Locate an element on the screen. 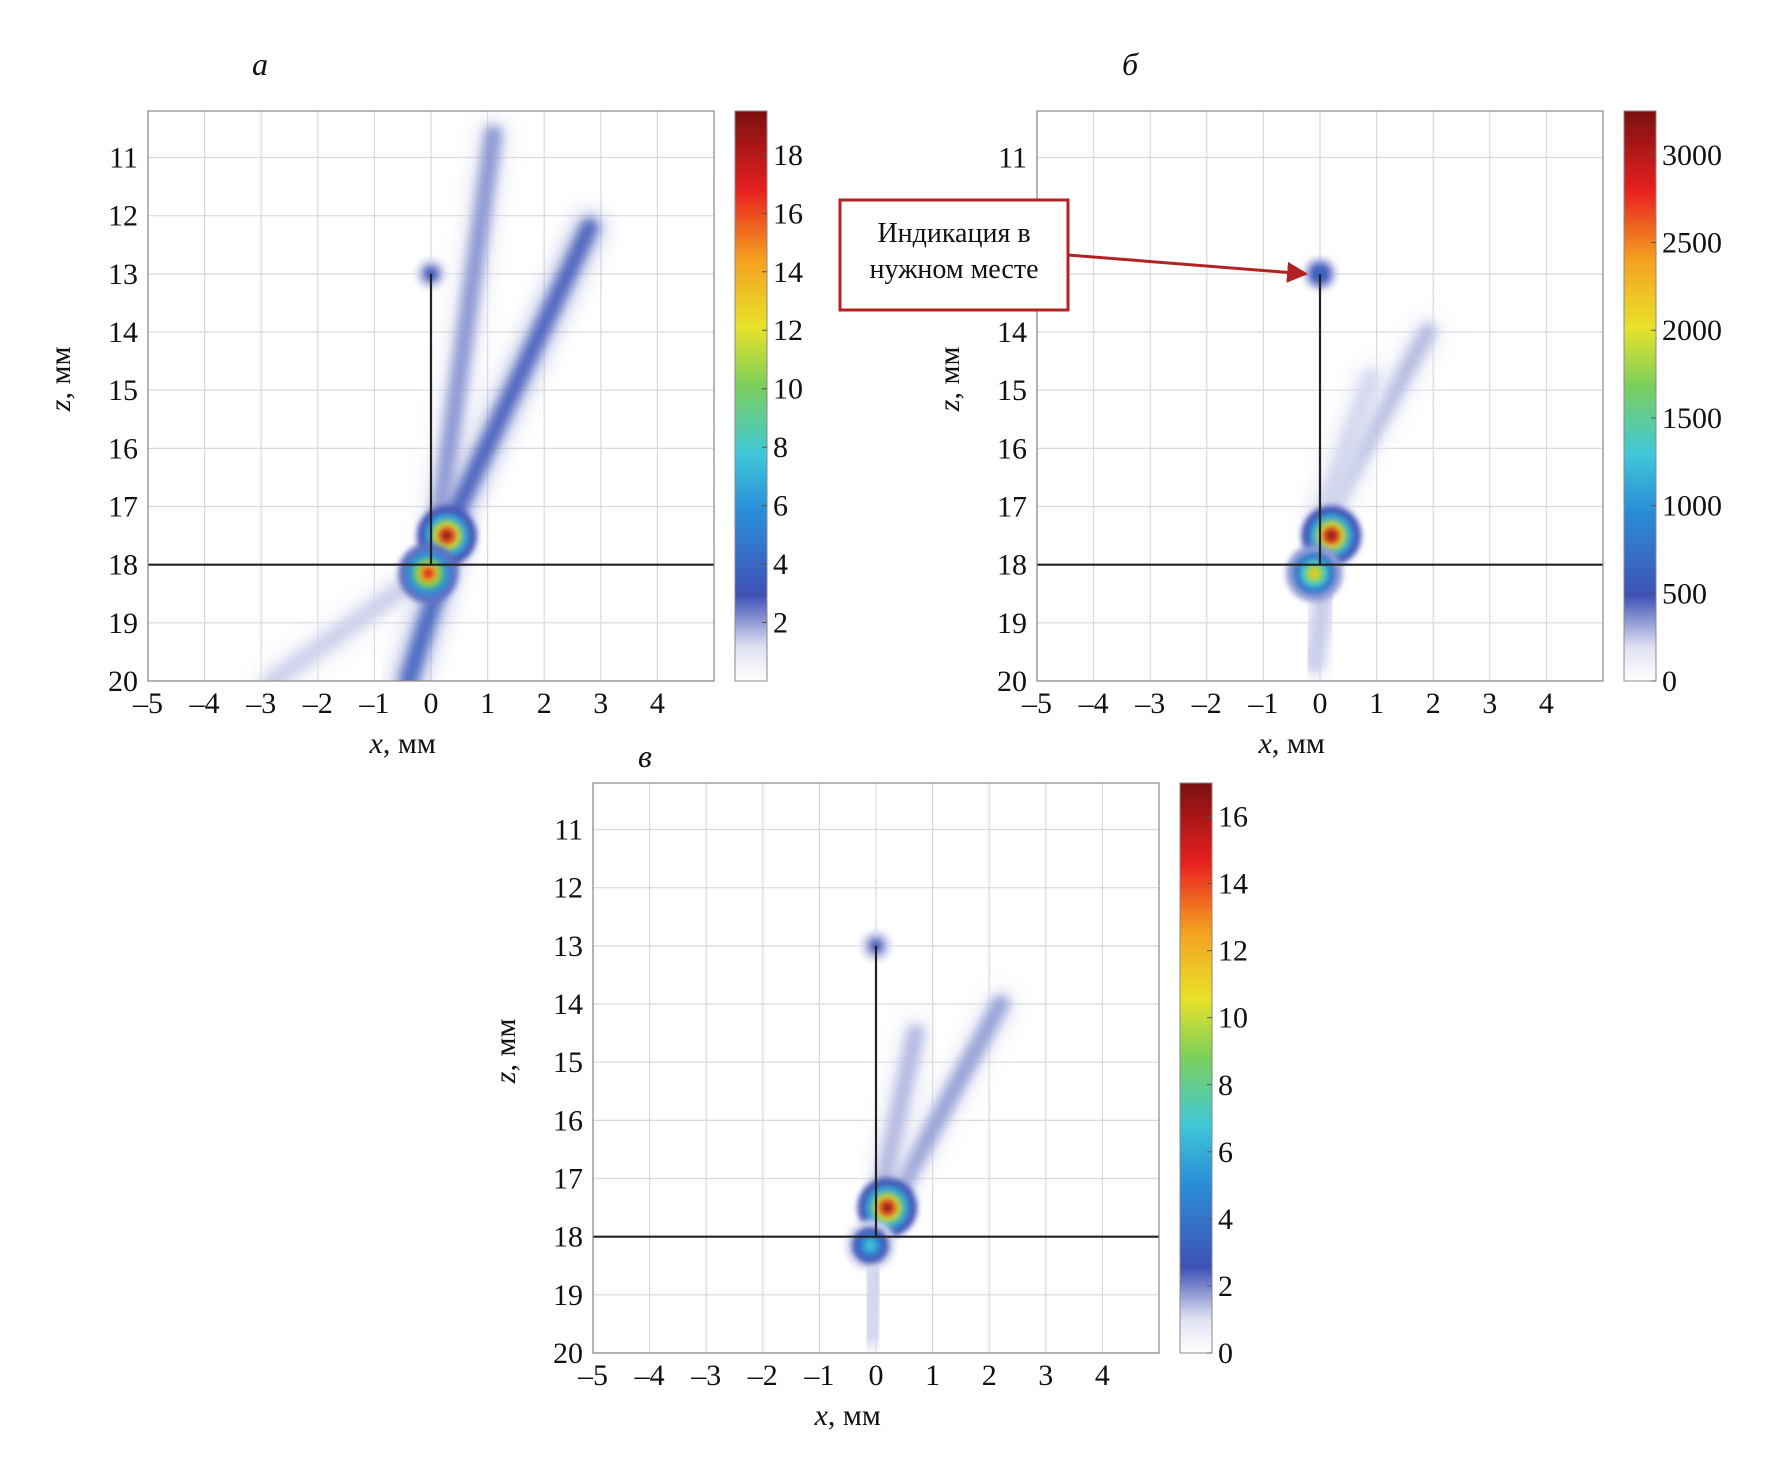 The width and height of the screenshot is (1790, 1480). panel-letter: в is located at coordinates (645, 756).